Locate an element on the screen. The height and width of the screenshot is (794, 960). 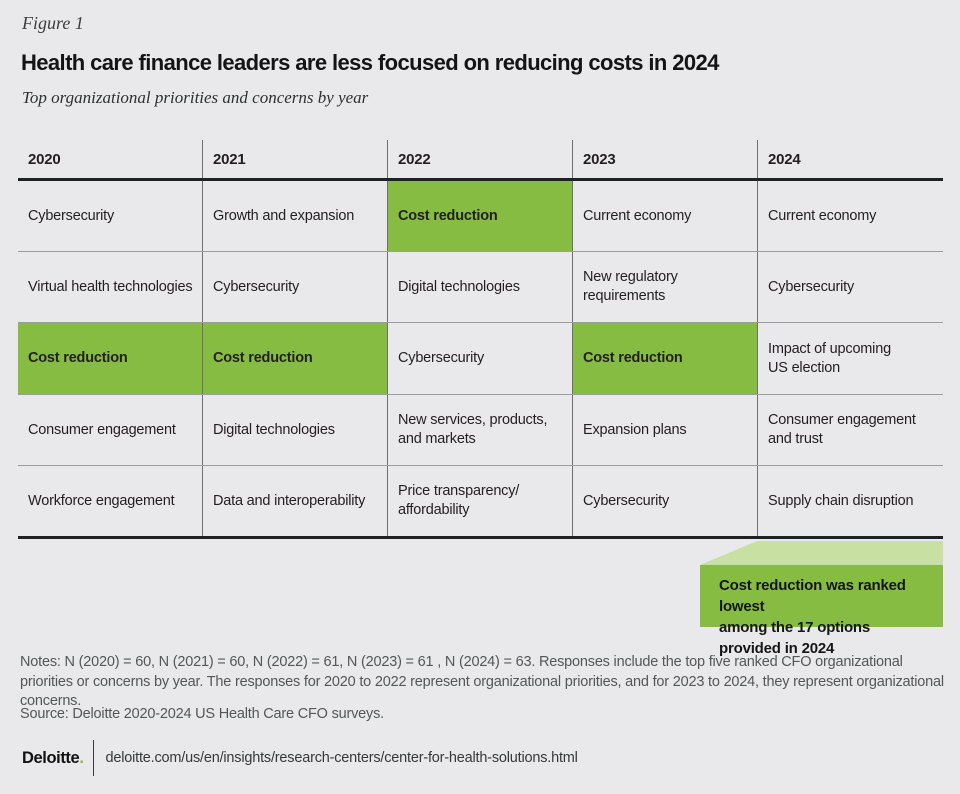
callout-fold-shape is located at coordinates (821, 553).